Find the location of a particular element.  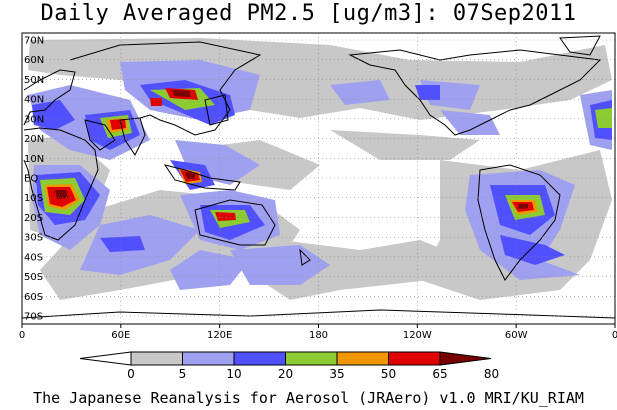

lat-label: 50S is located at coordinates (33, 277).